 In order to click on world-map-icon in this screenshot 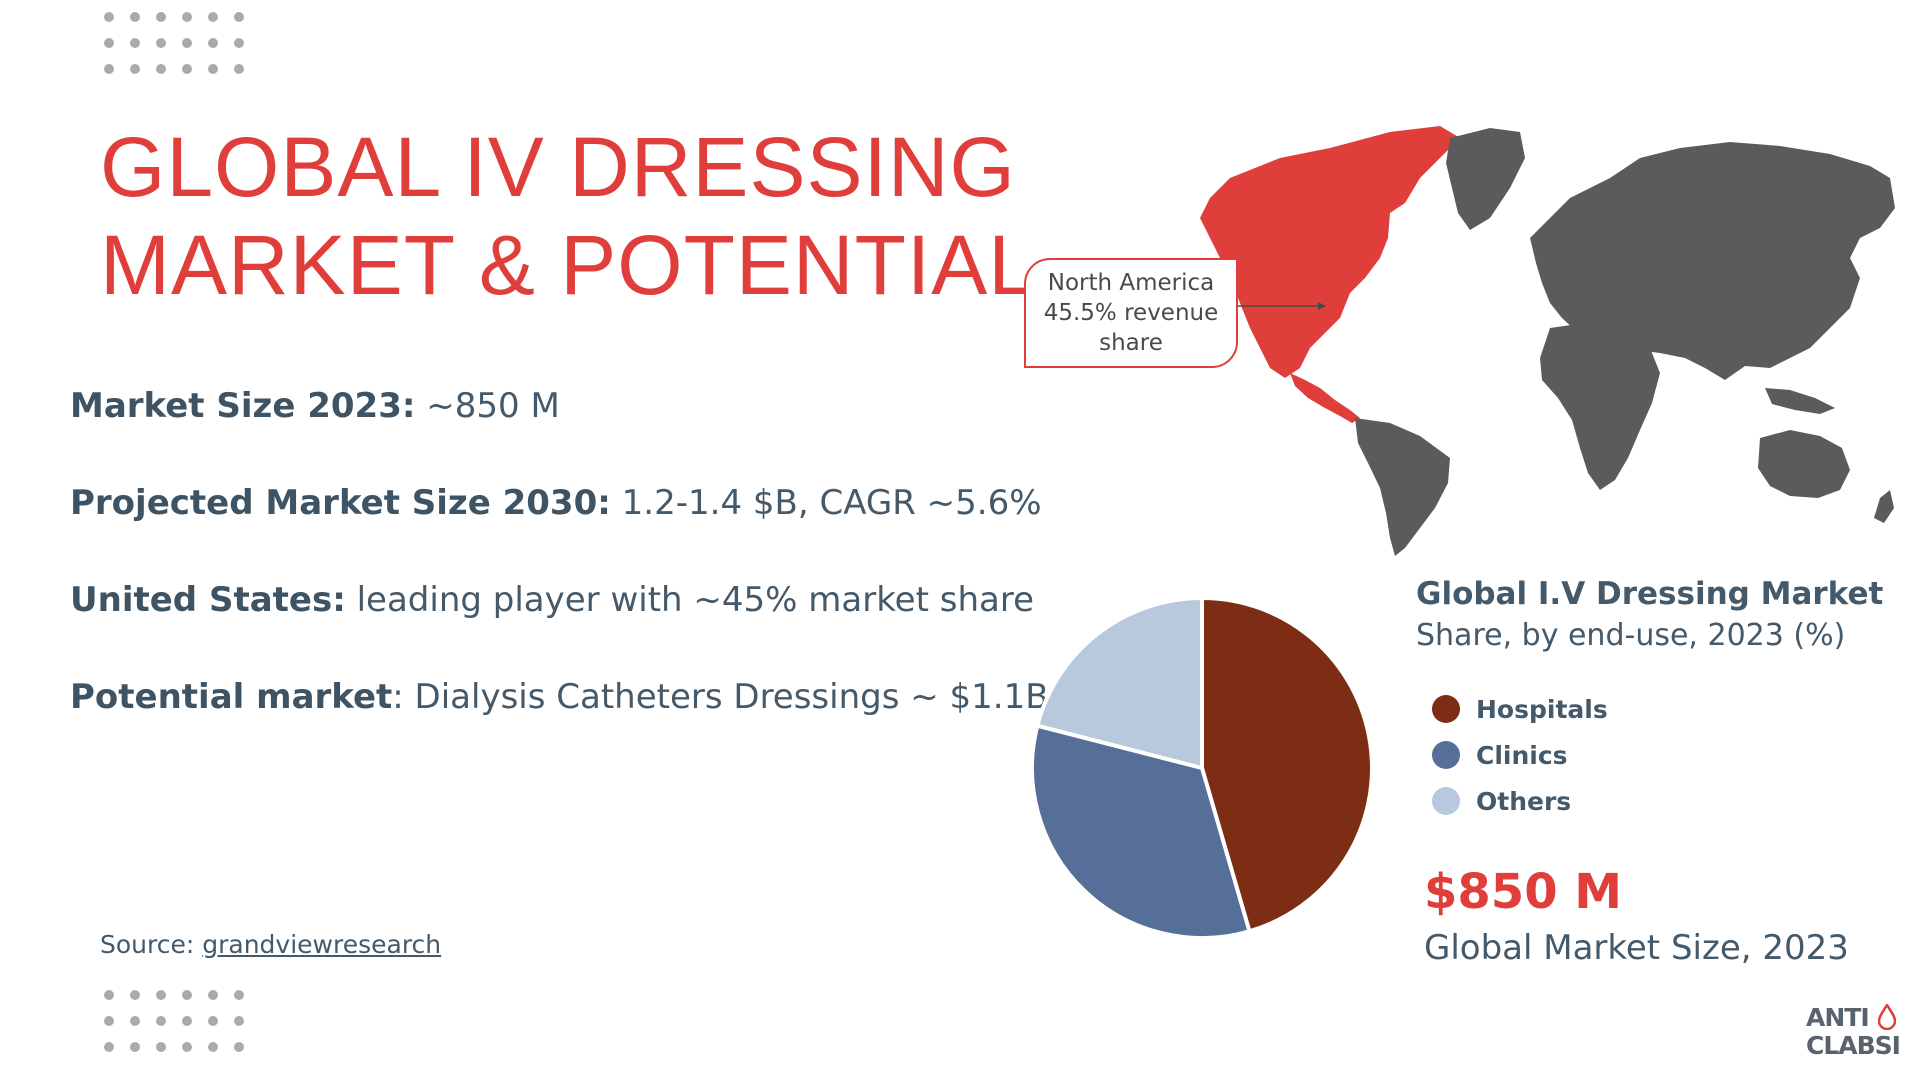, I will do `click(1547, 341)`.